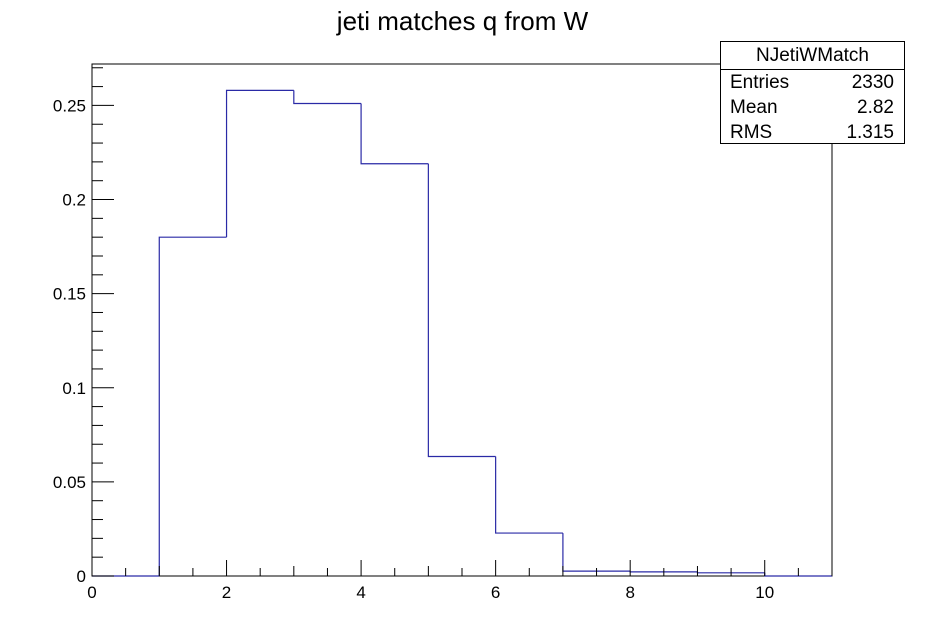 The height and width of the screenshot is (641, 925). What do you see at coordinates (751, 132) in the screenshot?
I see `stats-label: RMS` at bounding box center [751, 132].